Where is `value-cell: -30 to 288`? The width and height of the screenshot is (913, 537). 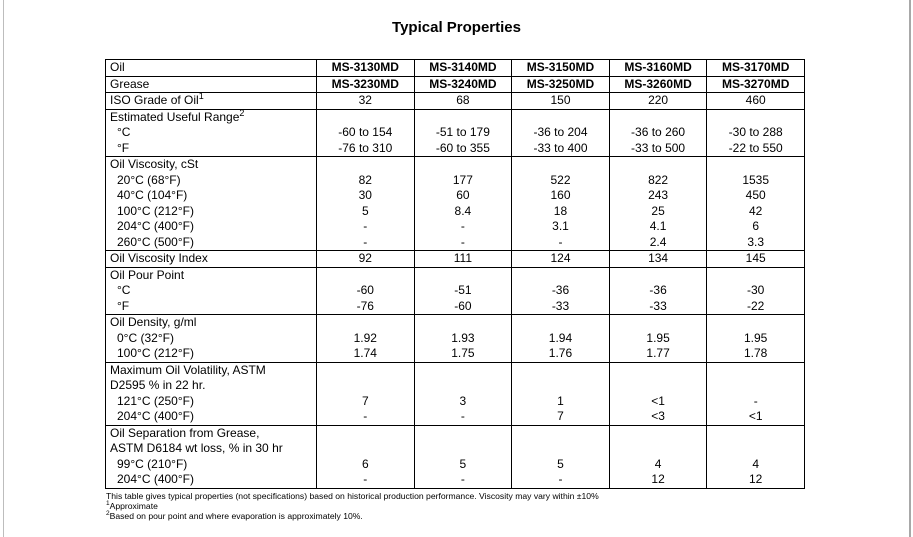 value-cell: -30 to 288 is located at coordinates (755, 133).